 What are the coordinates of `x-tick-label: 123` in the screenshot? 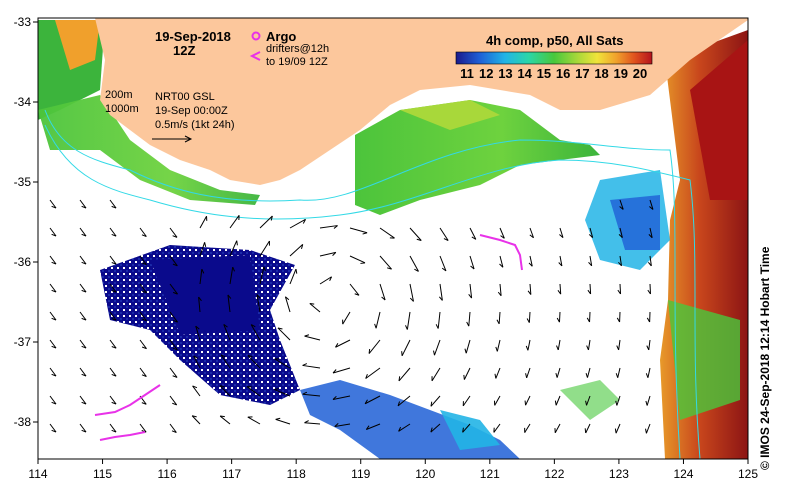 It's located at (619, 474).